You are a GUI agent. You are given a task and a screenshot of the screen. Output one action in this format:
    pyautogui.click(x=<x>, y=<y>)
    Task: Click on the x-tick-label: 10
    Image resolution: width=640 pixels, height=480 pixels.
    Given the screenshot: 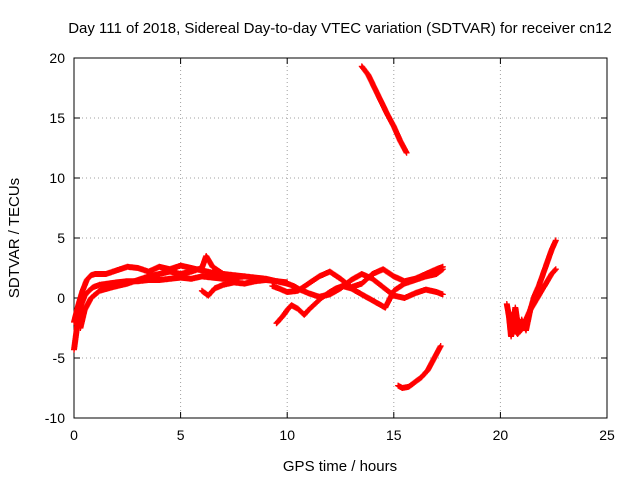 What is the action you would take?
    pyautogui.click(x=287, y=435)
    